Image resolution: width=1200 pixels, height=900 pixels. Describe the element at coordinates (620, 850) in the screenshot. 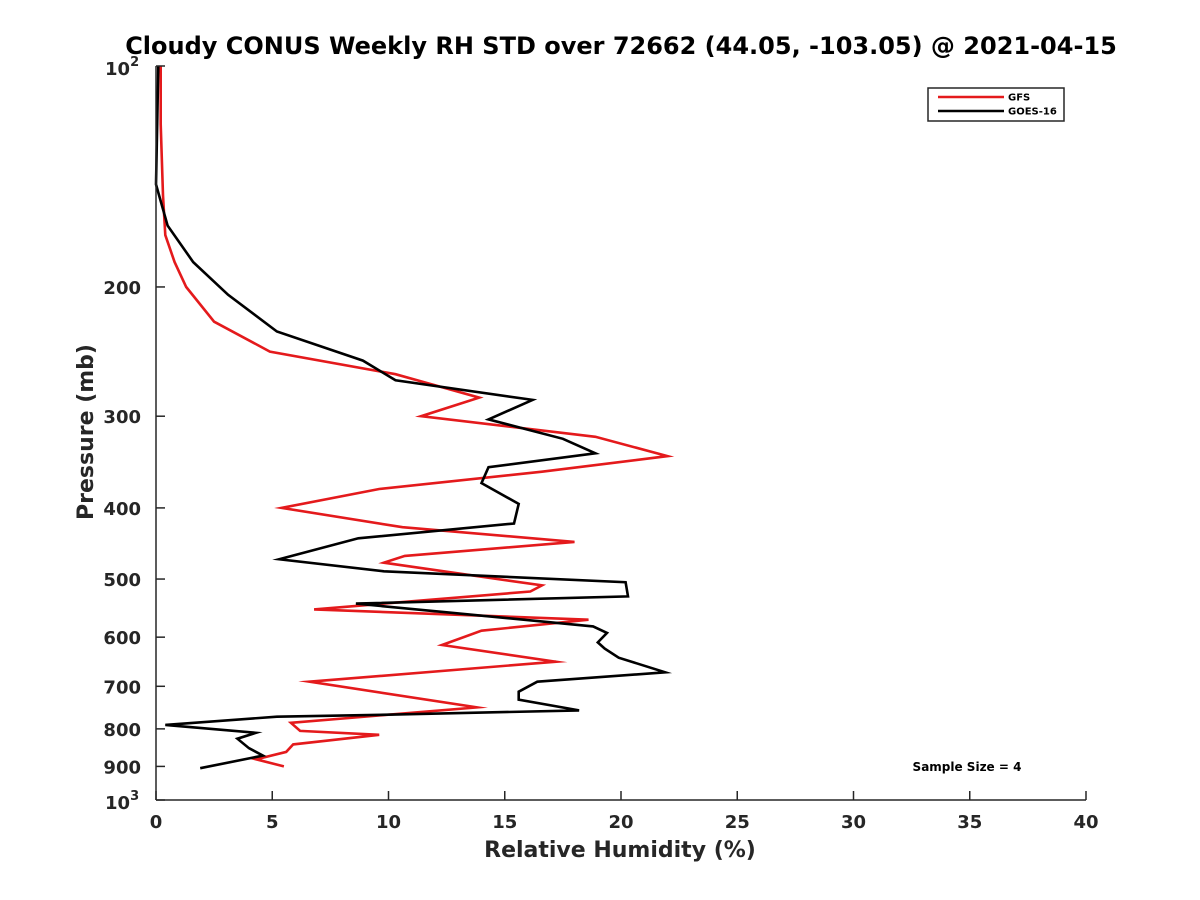

I see `x-axis-label: Relative Humidity (%)` at that location.